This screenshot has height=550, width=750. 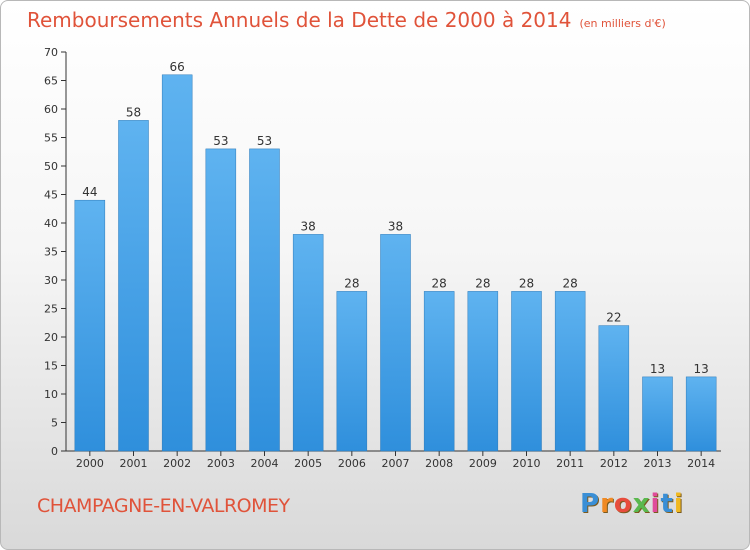 I want to click on x-tick-label: 2007, so click(x=396, y=463).